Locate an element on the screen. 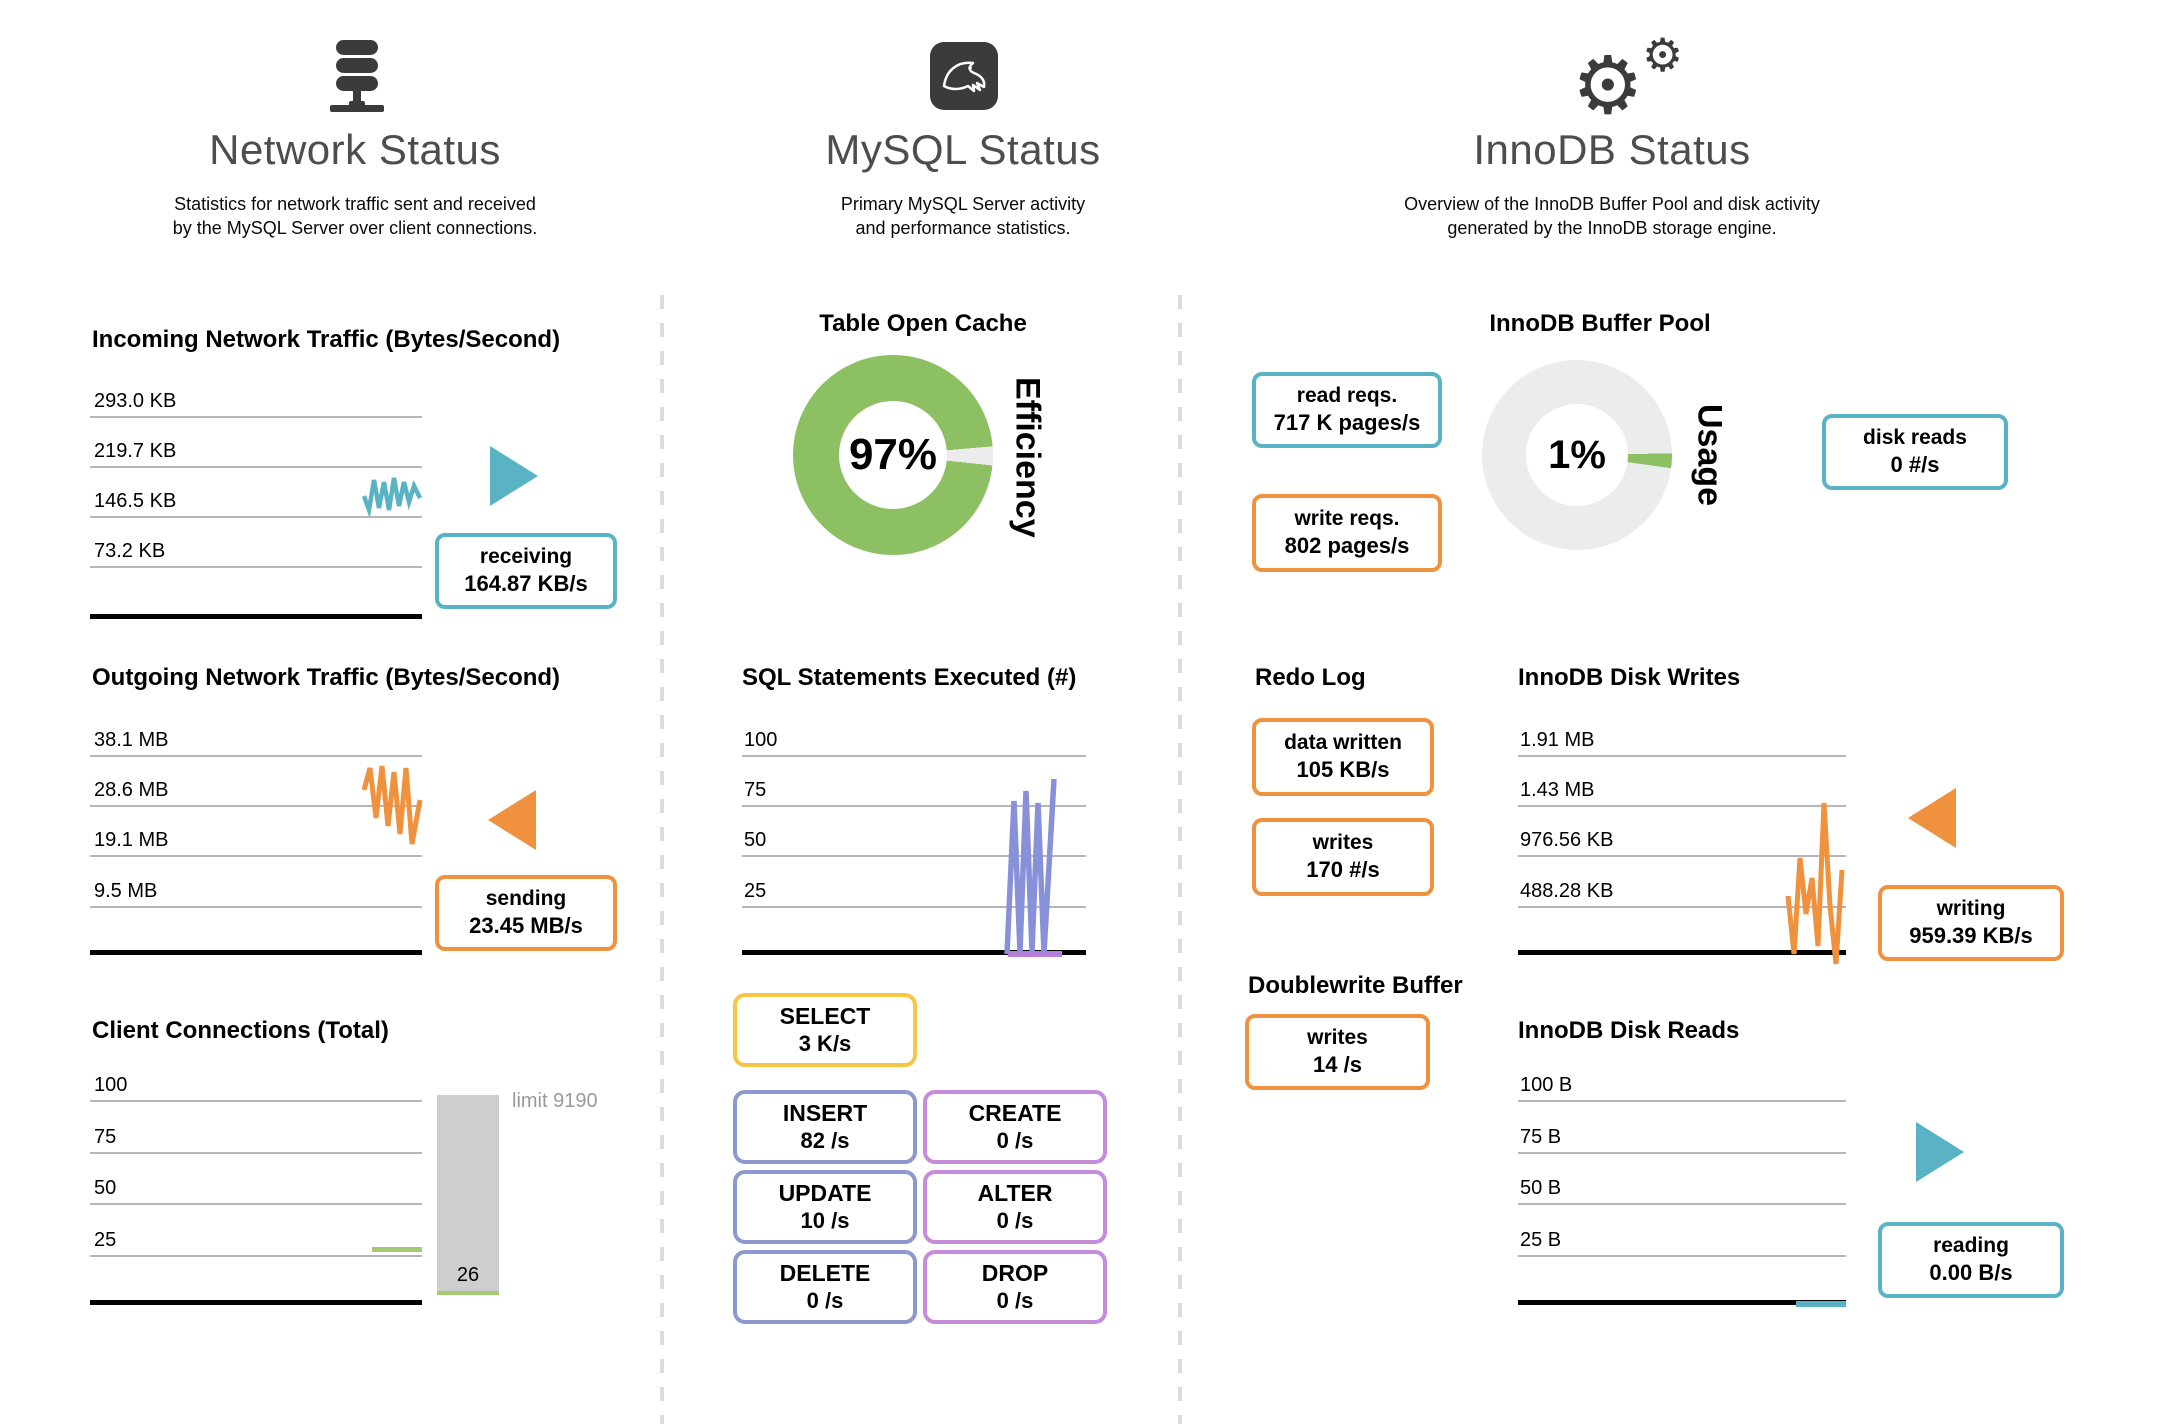 This screenshot has height=1424, width=2162. incoming-traffic-sparkline is located at coordinates (392, 496).